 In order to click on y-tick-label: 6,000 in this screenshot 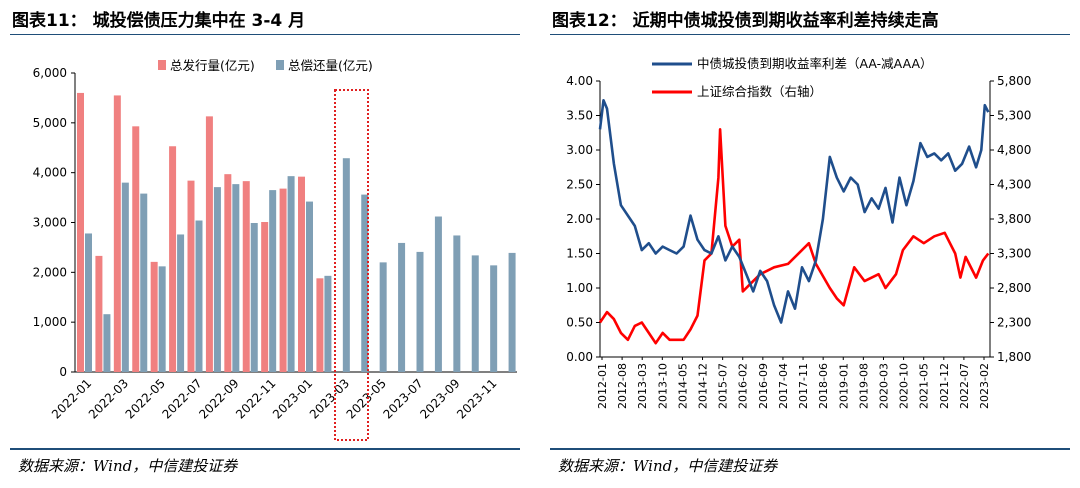, I will do `click(50, 73)`.